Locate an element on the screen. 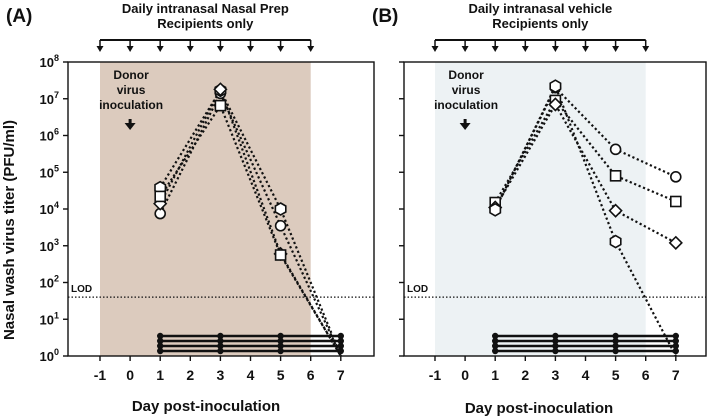  y-tick-base-4: 10 is located at coordinates (47, 209).